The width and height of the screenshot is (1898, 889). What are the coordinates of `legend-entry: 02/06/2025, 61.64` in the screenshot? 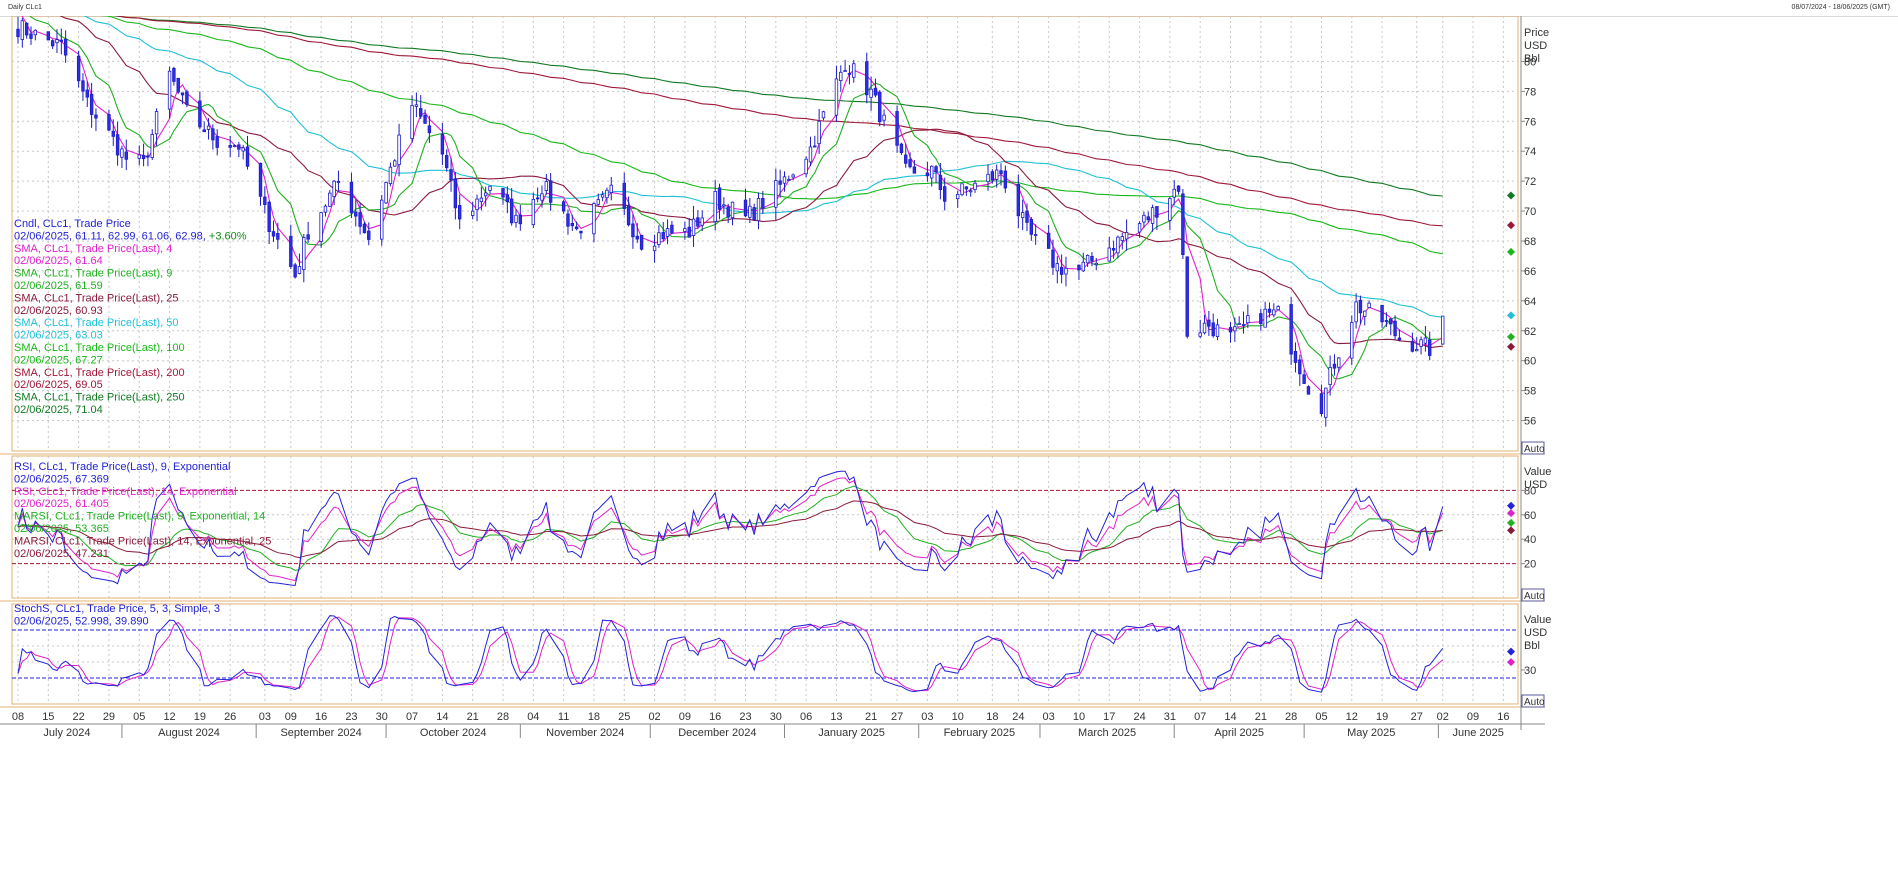 It's located at (58, 261).